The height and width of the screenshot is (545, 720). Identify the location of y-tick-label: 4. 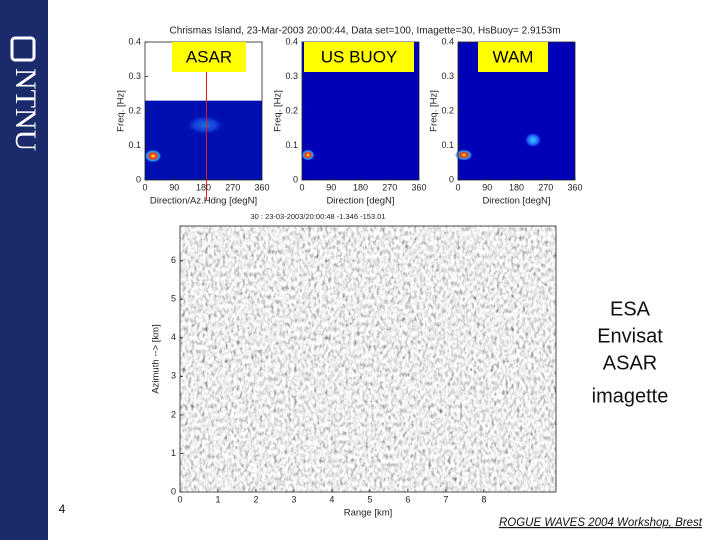
(173, 337).